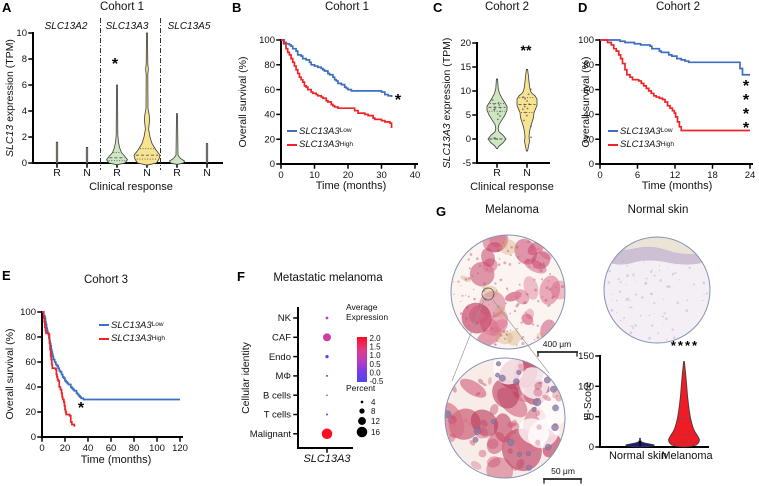 This screenshot has width=759, height=486. I want to click on colorbar-tick: 2.0, so click(376, 338).